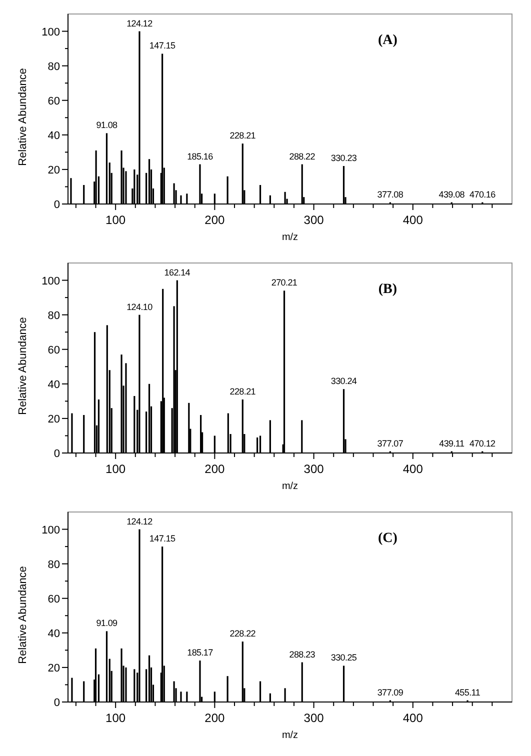 The height and width of the screenshot is (756, 531). Describe the element at coordinates (483, 443) in the screenshot. I see `annotation: 470.12` at that location.